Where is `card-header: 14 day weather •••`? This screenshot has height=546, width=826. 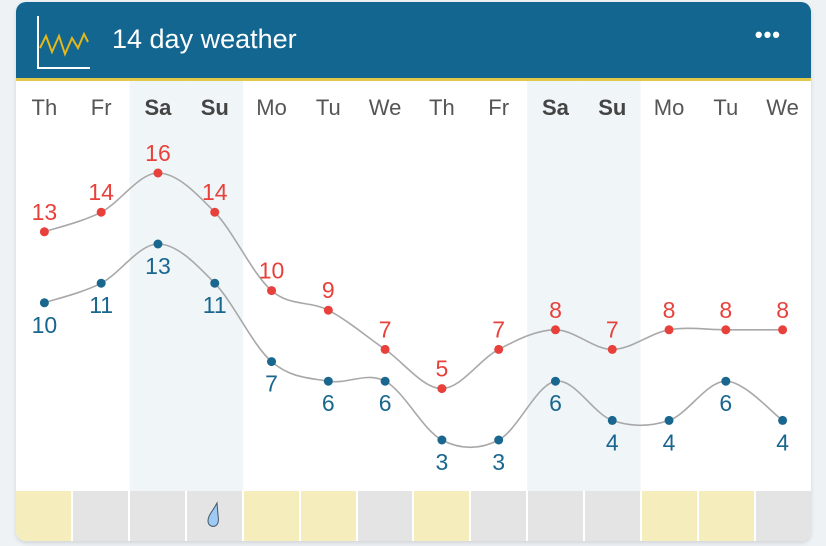 card-header: 14 day weather ••• is located at coordinates (413, 41).